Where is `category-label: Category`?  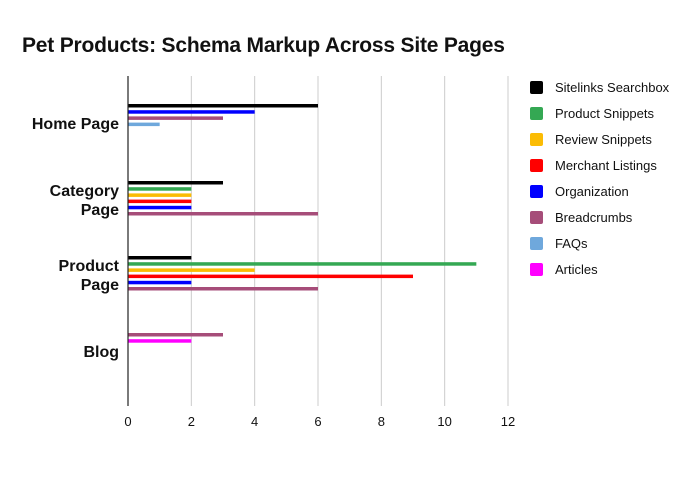
category-label: Category is located at coordinates (84, 191).